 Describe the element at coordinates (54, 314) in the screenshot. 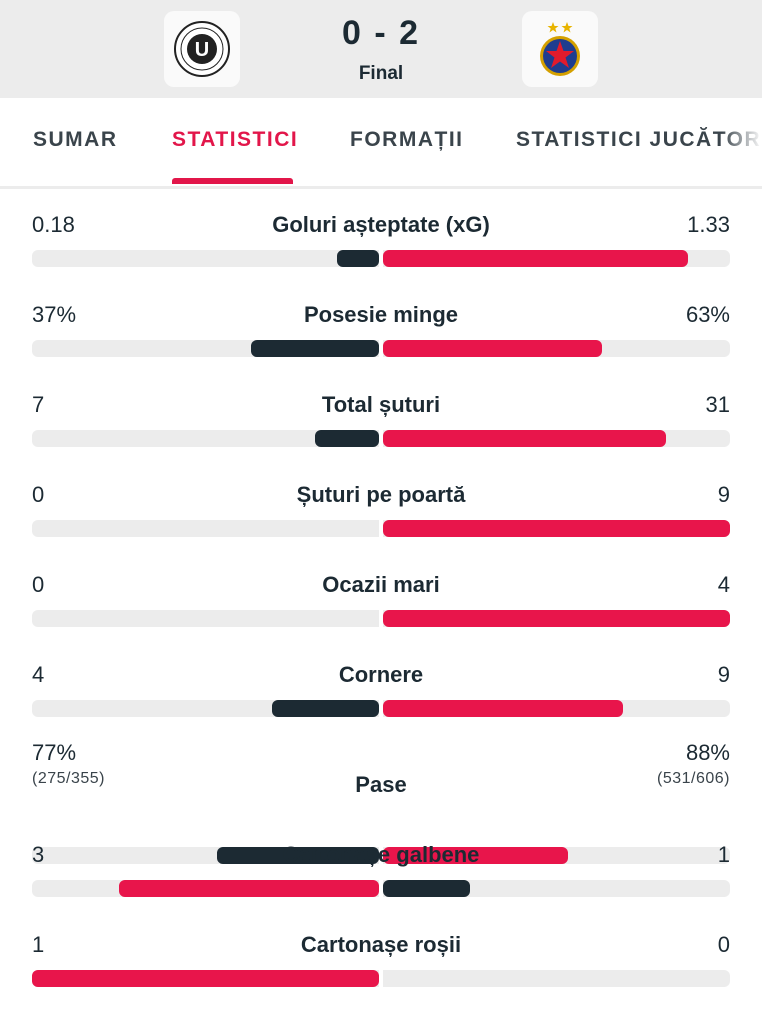

I see `stat-home-value: 37%` at that location.